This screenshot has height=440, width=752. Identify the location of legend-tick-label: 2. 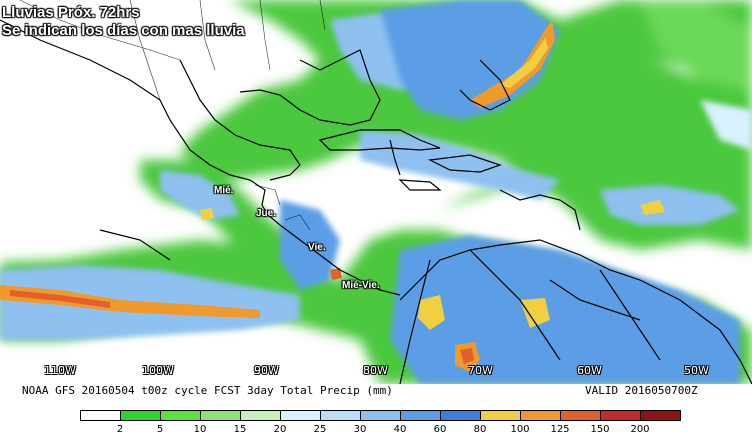
(120, 429).